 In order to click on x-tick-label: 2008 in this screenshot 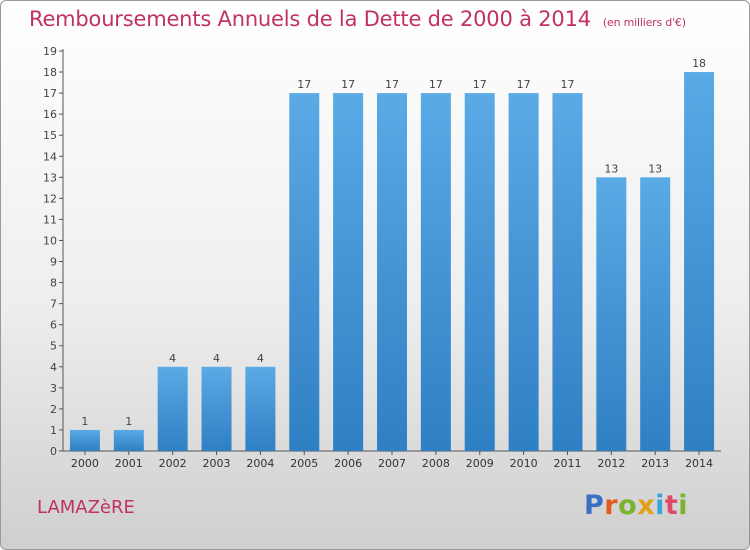, I will do `click(436, 463)`.